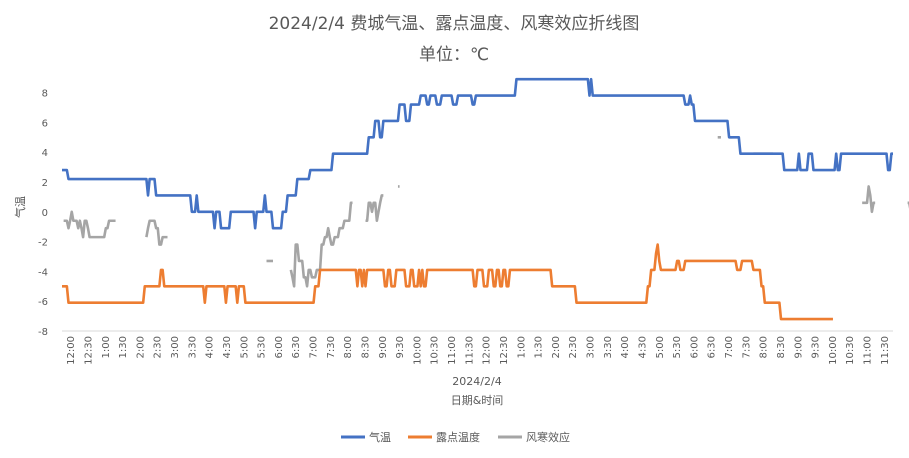 Image resolution: width=909 pixels, height=458 pixels. Describe the element at coordinates (45, 123) in the screenshot. I see `y-tick-label: 6` at that location.